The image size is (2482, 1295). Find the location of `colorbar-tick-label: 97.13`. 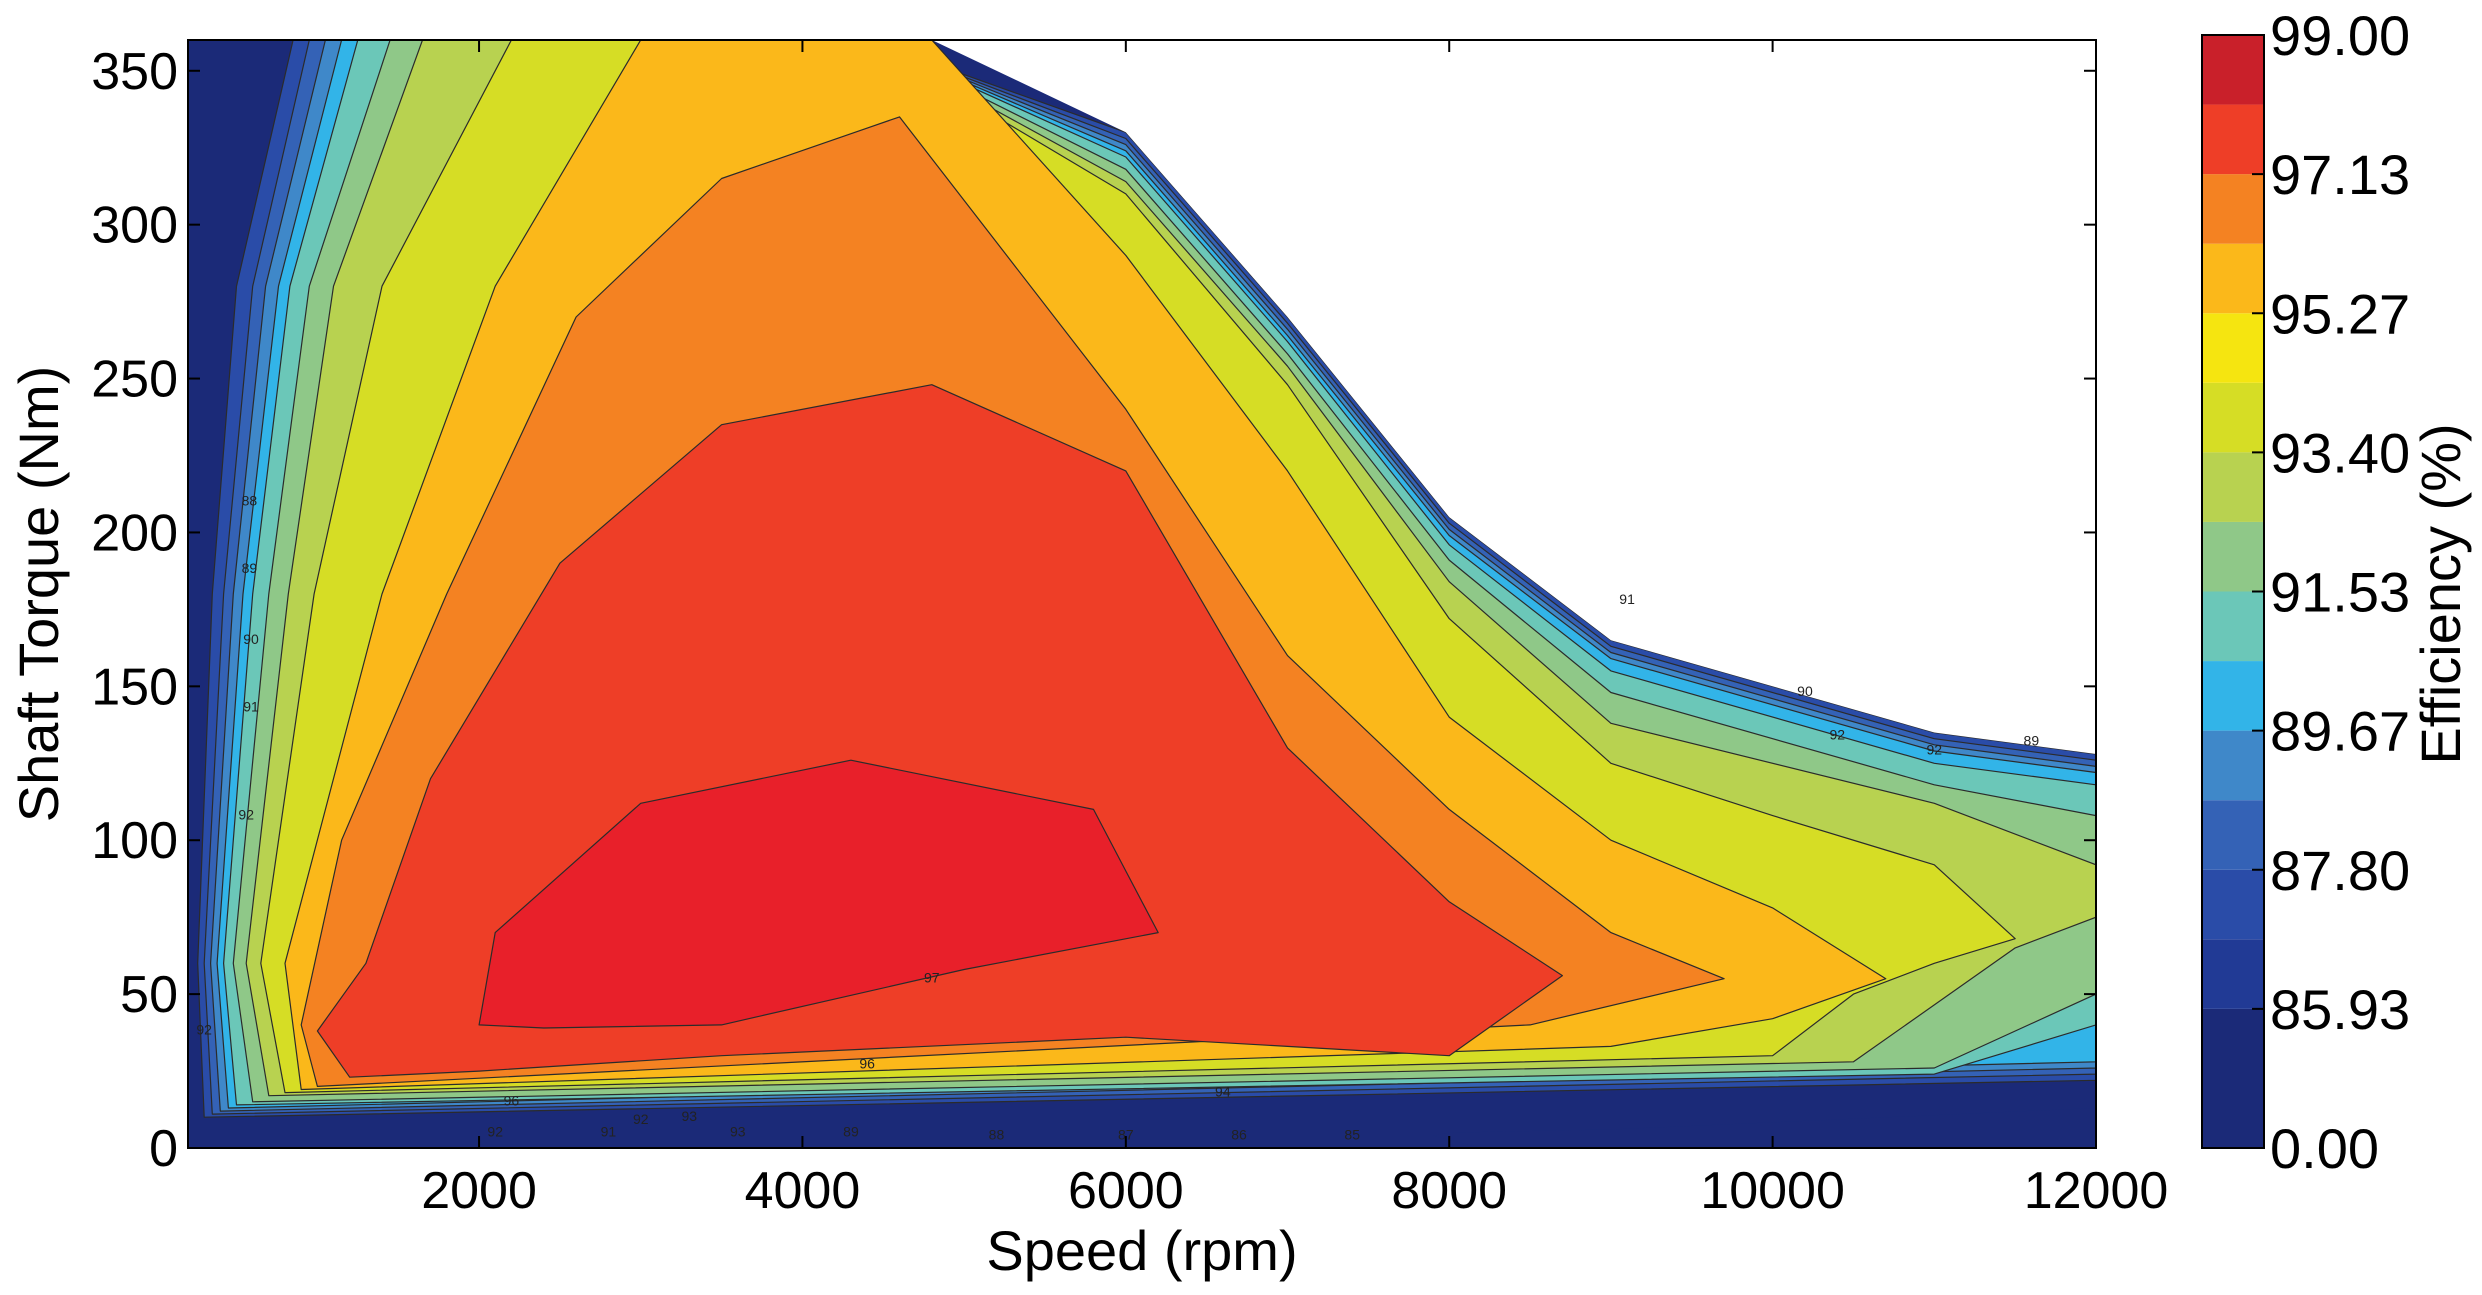

colorbar-tick-label: 97.13 is located at coordinates (2340, 174).